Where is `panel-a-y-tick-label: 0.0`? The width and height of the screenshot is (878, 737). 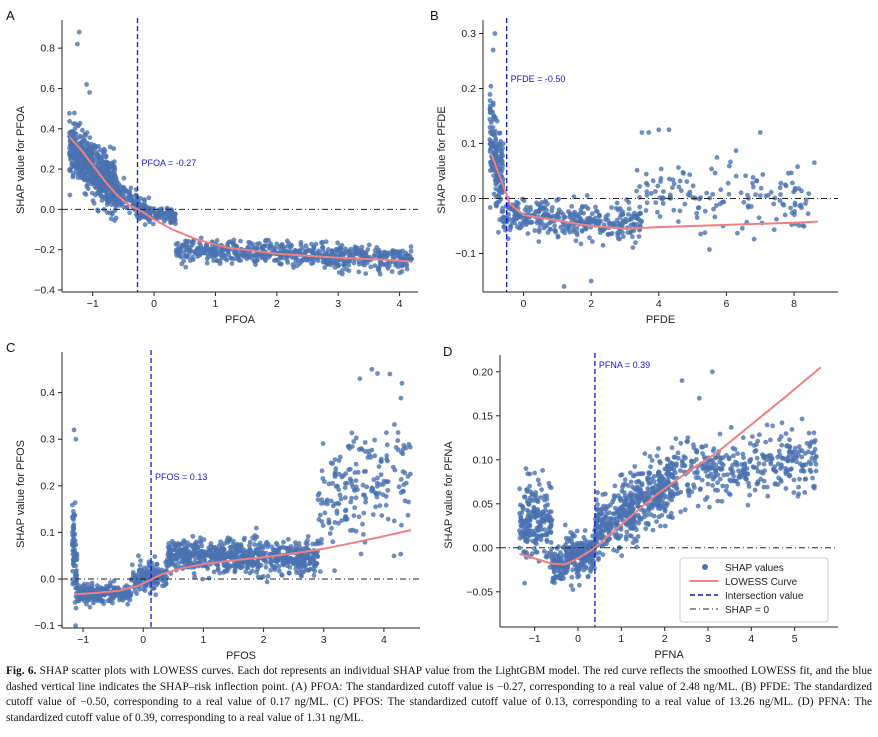 panel-a-y-tick-label: 0.0 is located at coordinates (47, 210).